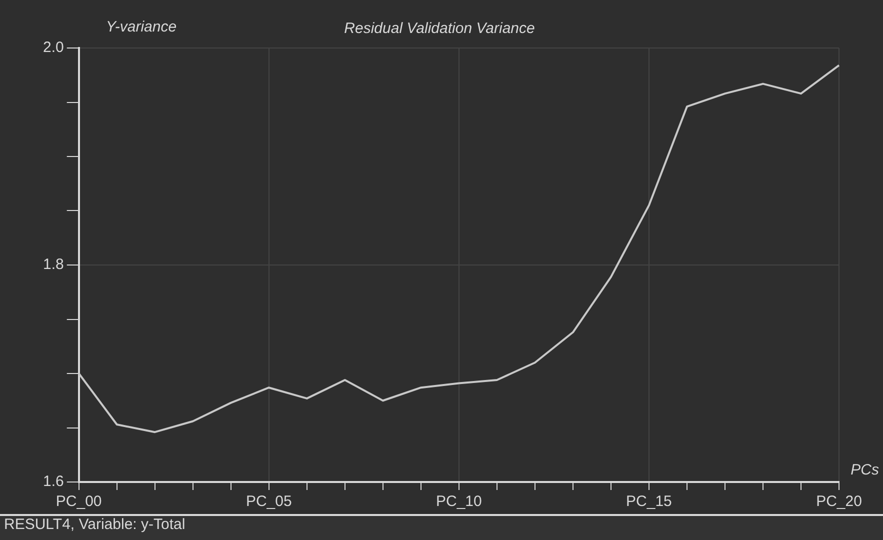 The width and height of the screenshot is (883, 540). I want to click on y-tick-label: 1.8, so click(53, 265).